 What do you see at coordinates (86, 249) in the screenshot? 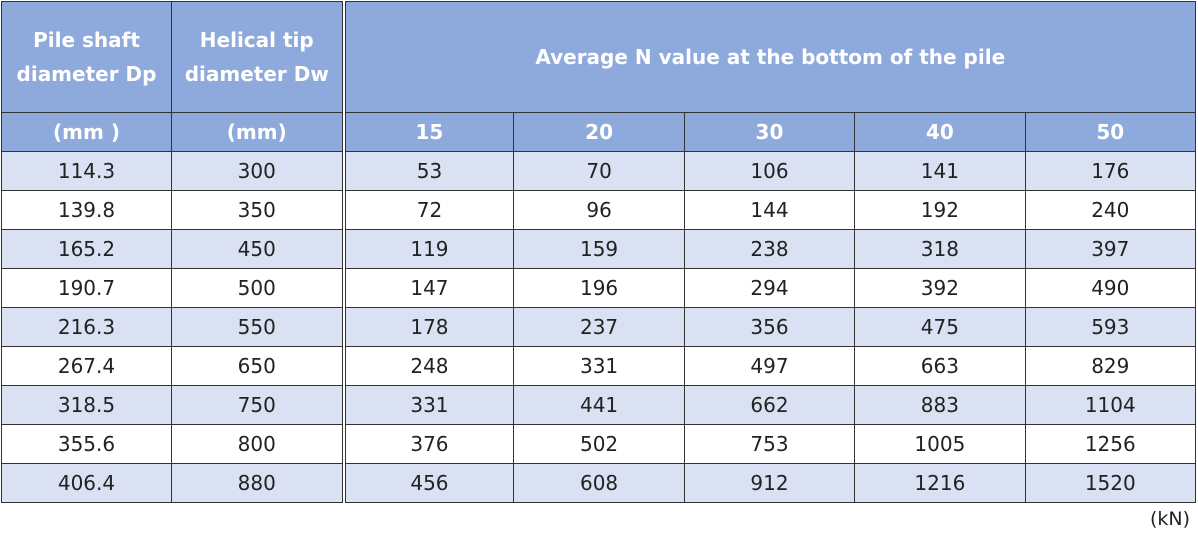
I see `table-cell: 165.2` at bounding box center [86, 249].